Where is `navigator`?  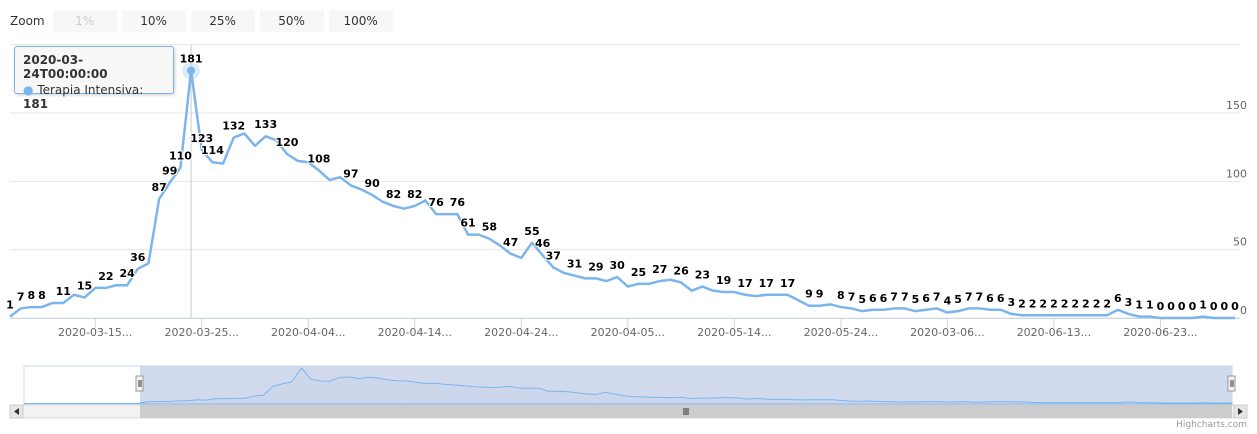
navigator is located at coordinates (629, 385).